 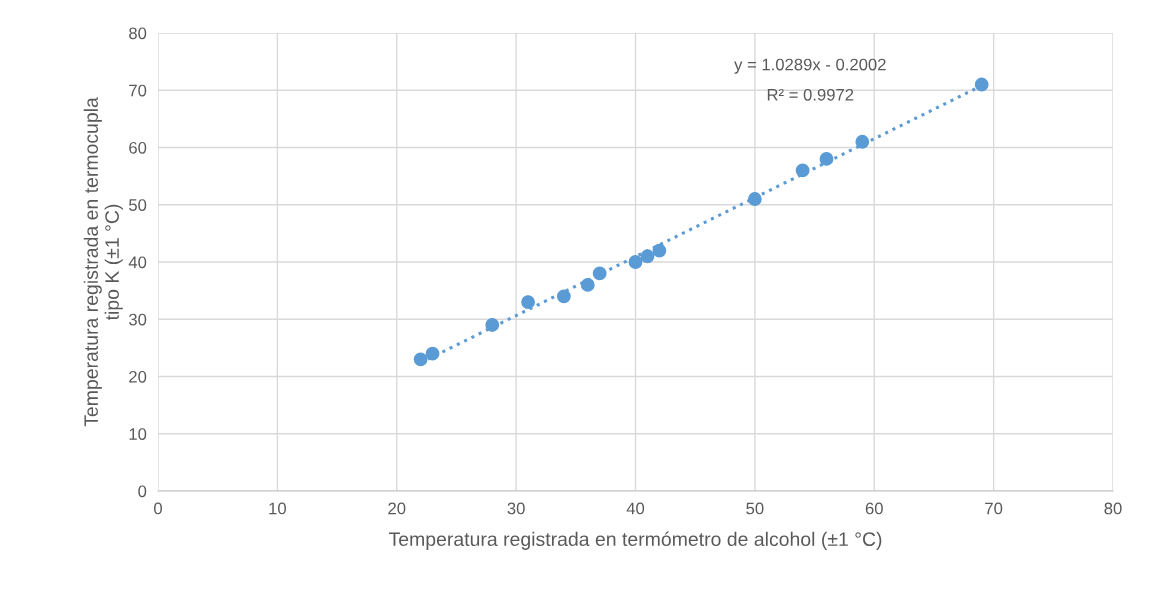 What do you see at coordinates (142, 491) in the screenshot?
I see `y-tick-label: 0` at bounding box center [142, 491].